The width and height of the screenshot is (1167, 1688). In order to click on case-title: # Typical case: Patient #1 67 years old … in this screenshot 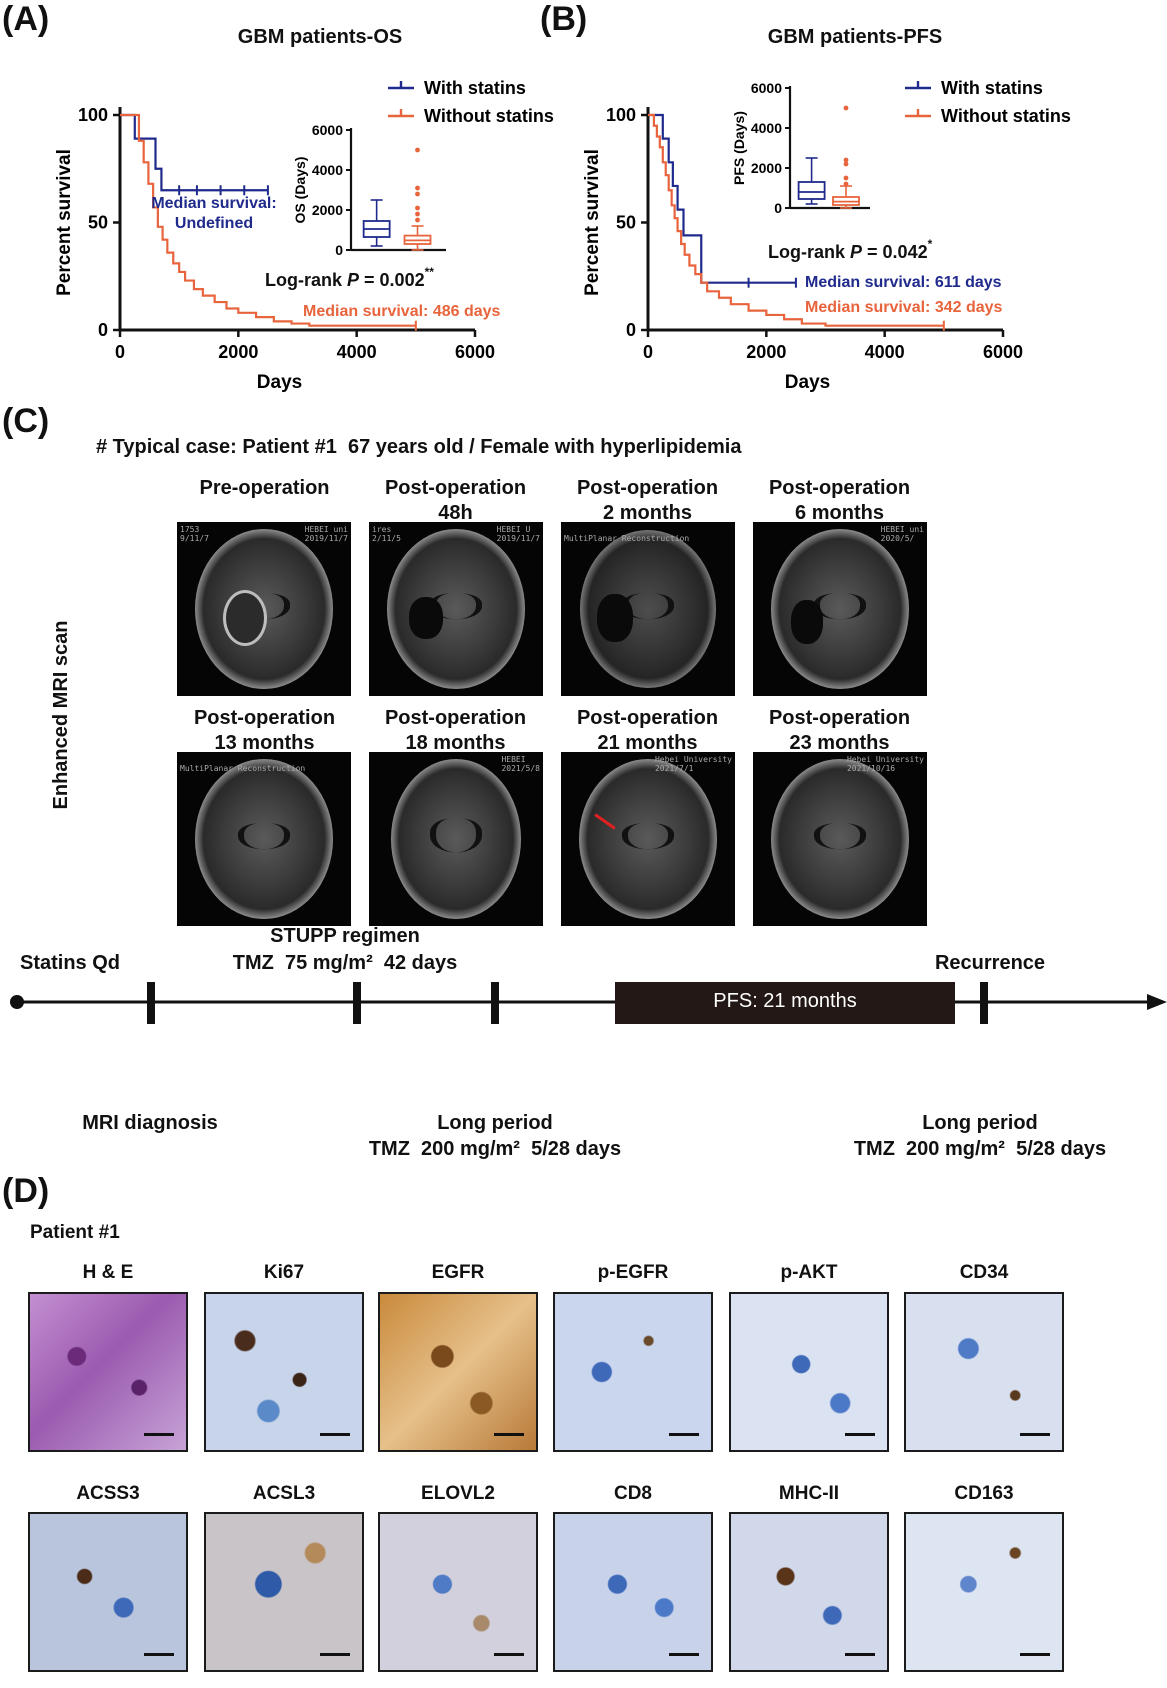, I will do `click(419, 447)`.